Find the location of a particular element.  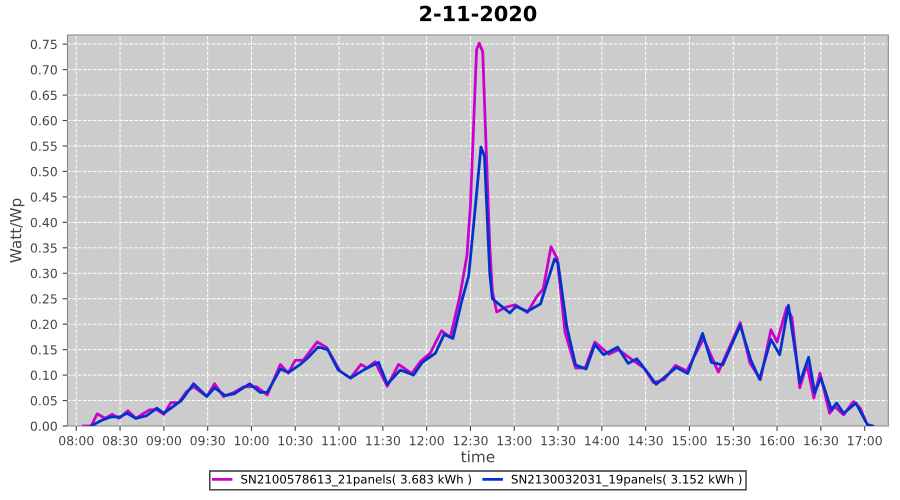

y-tick-label: 0.55 is located at coordinates (43, 146).